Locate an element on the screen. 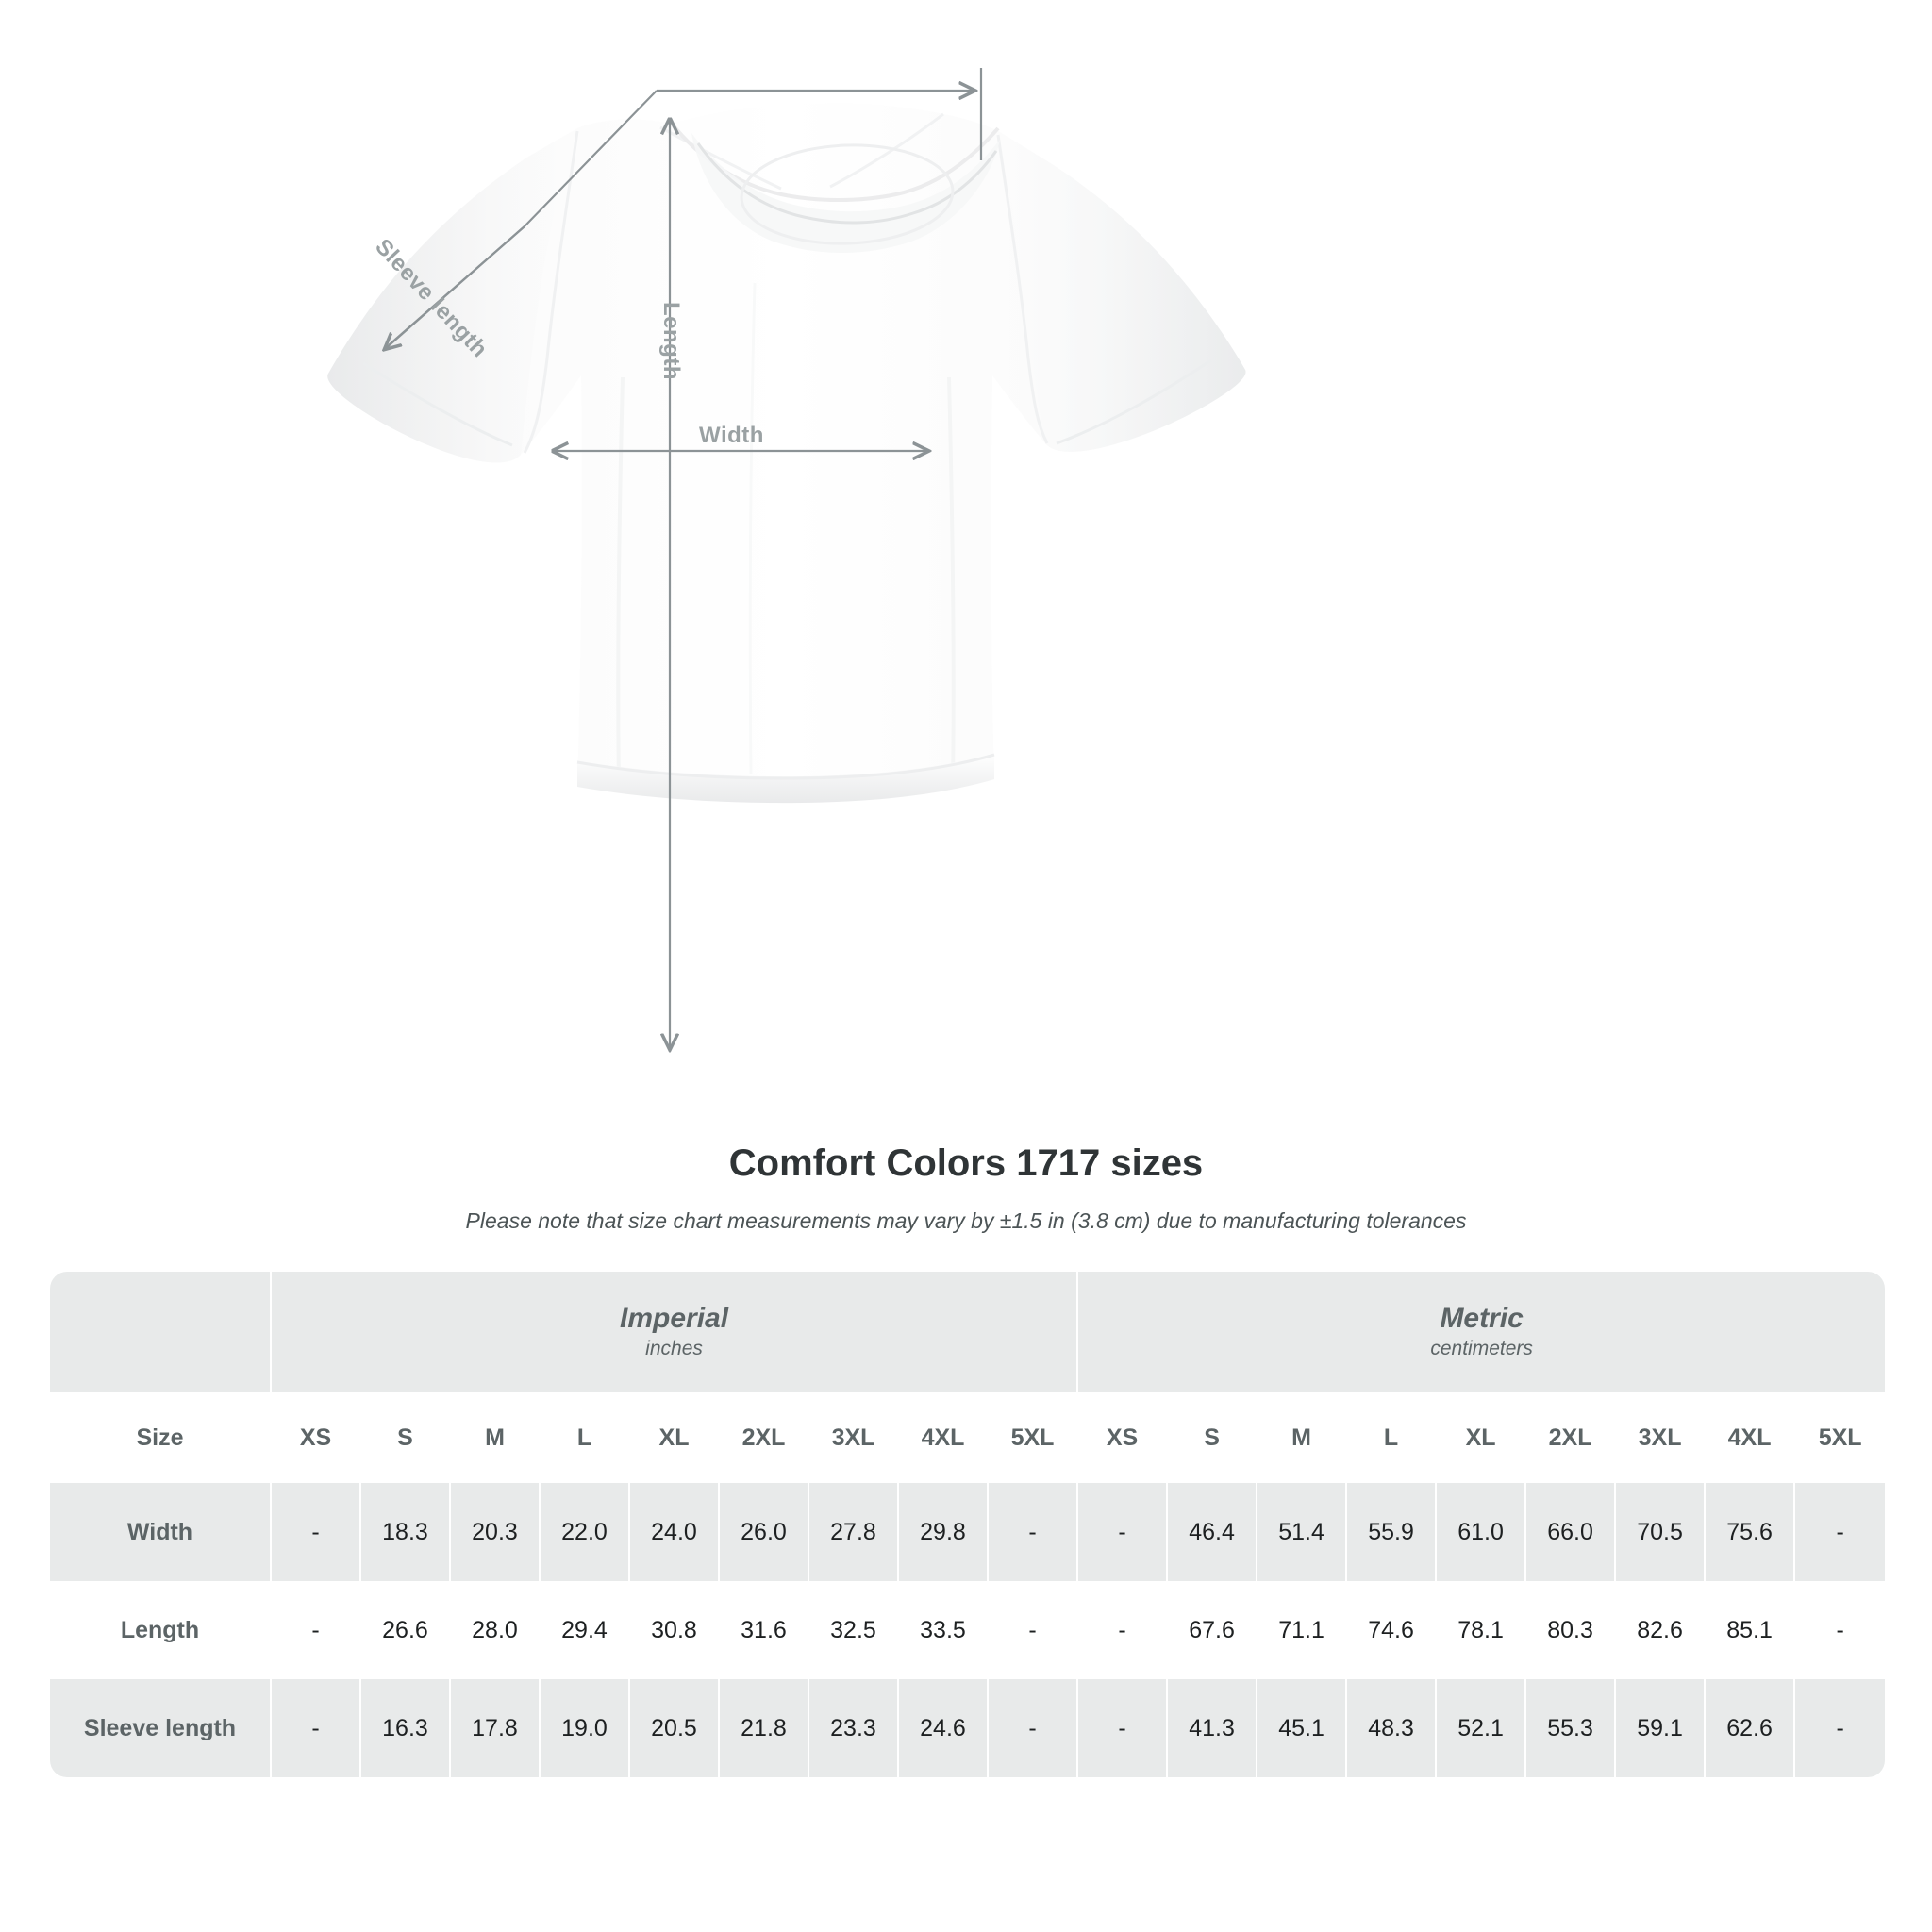  cell-width-metric-2xl: 66.0 is located at coordinates (1572, 1532).